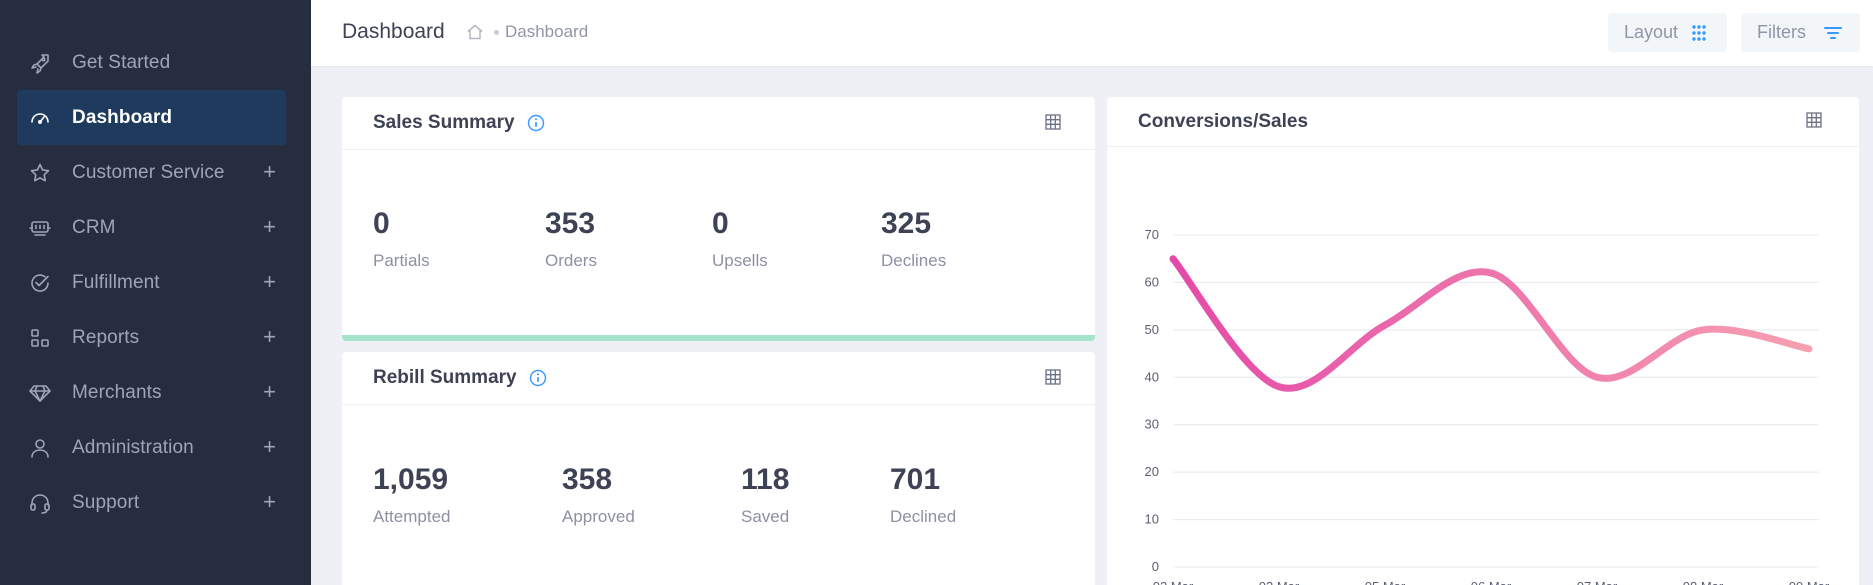  I want to click on stat-value: 353, so click(570, 223).